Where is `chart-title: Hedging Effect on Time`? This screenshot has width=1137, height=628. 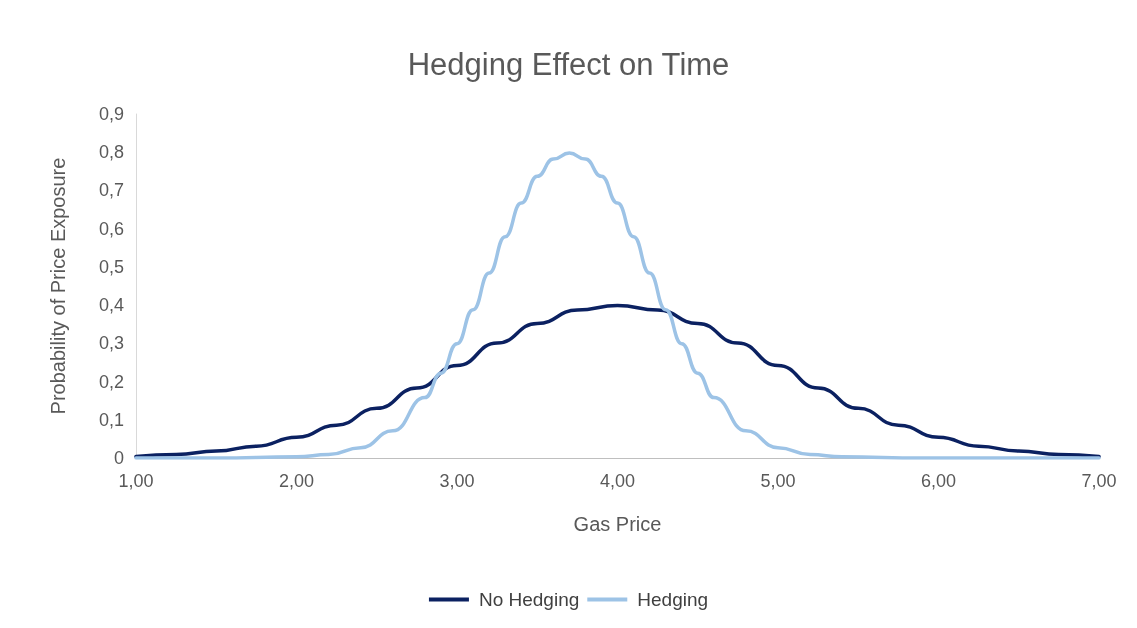 chart-title: Hedging Effect on Time is located at coordinates (568, 64).